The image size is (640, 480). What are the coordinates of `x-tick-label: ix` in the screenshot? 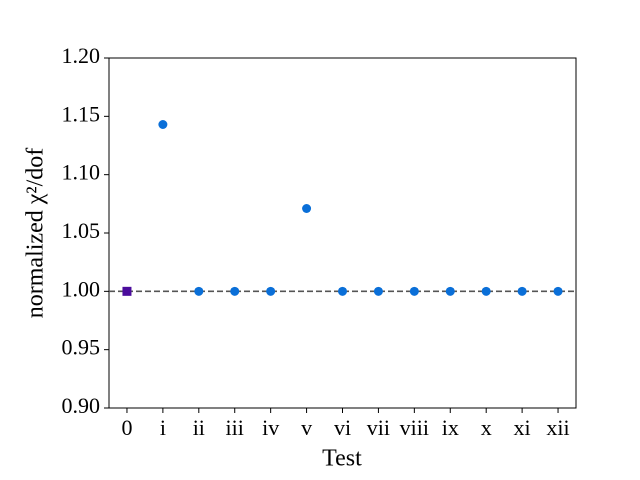 It's located at (450, 427).